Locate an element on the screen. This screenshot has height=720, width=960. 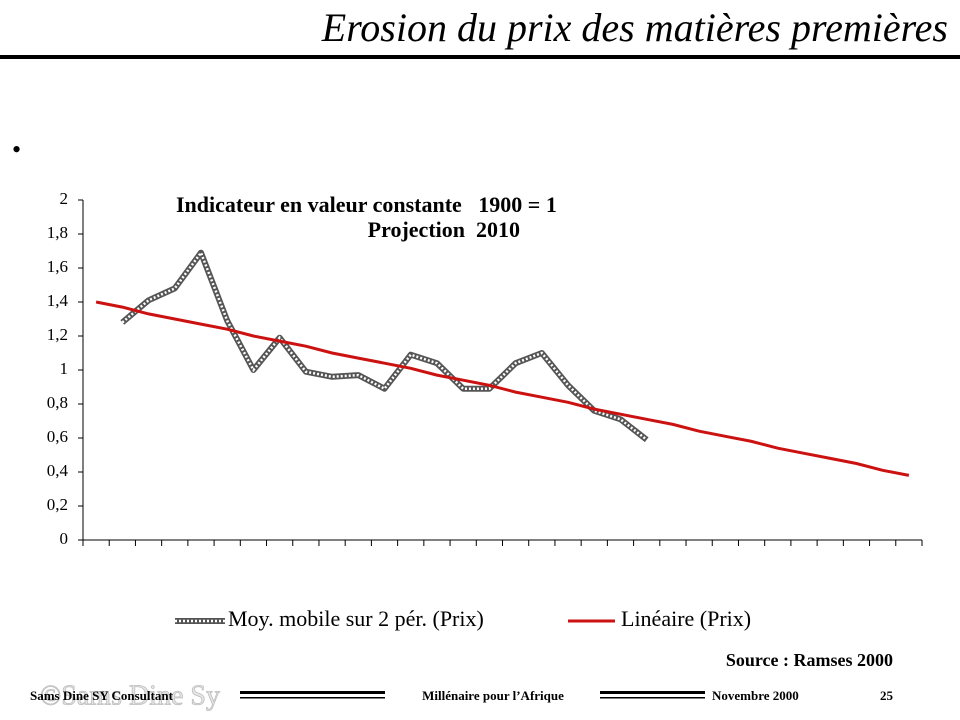
y-tick-label: 1,8 is located at coordinates (57, 232).